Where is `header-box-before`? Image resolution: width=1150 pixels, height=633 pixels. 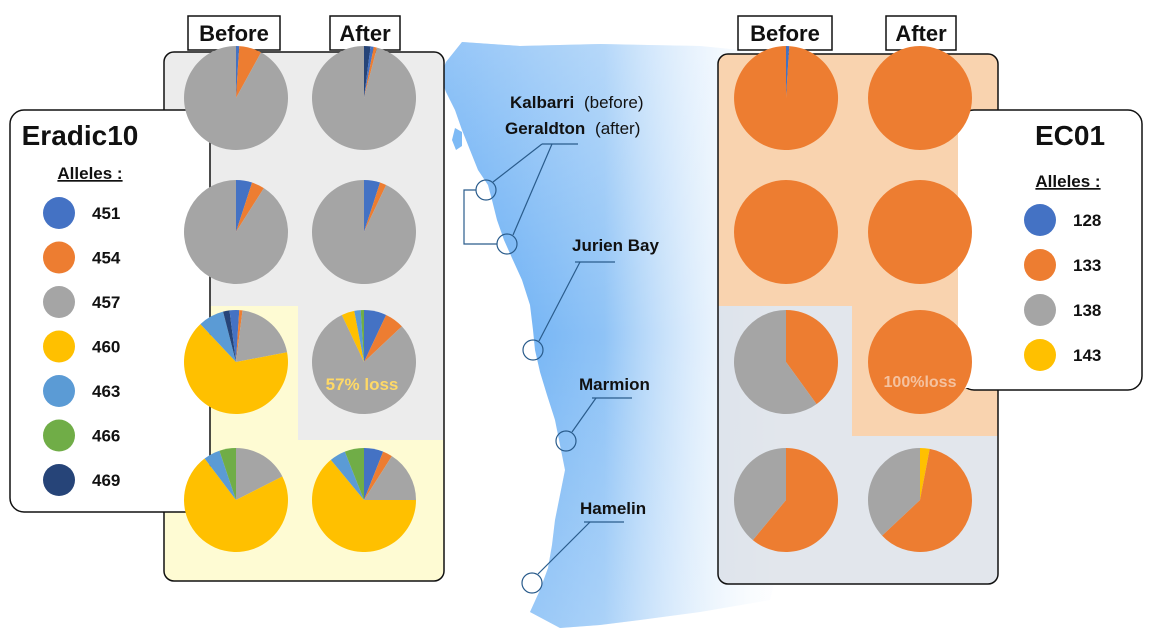
header-box-before is located at coordinates (234, 33).